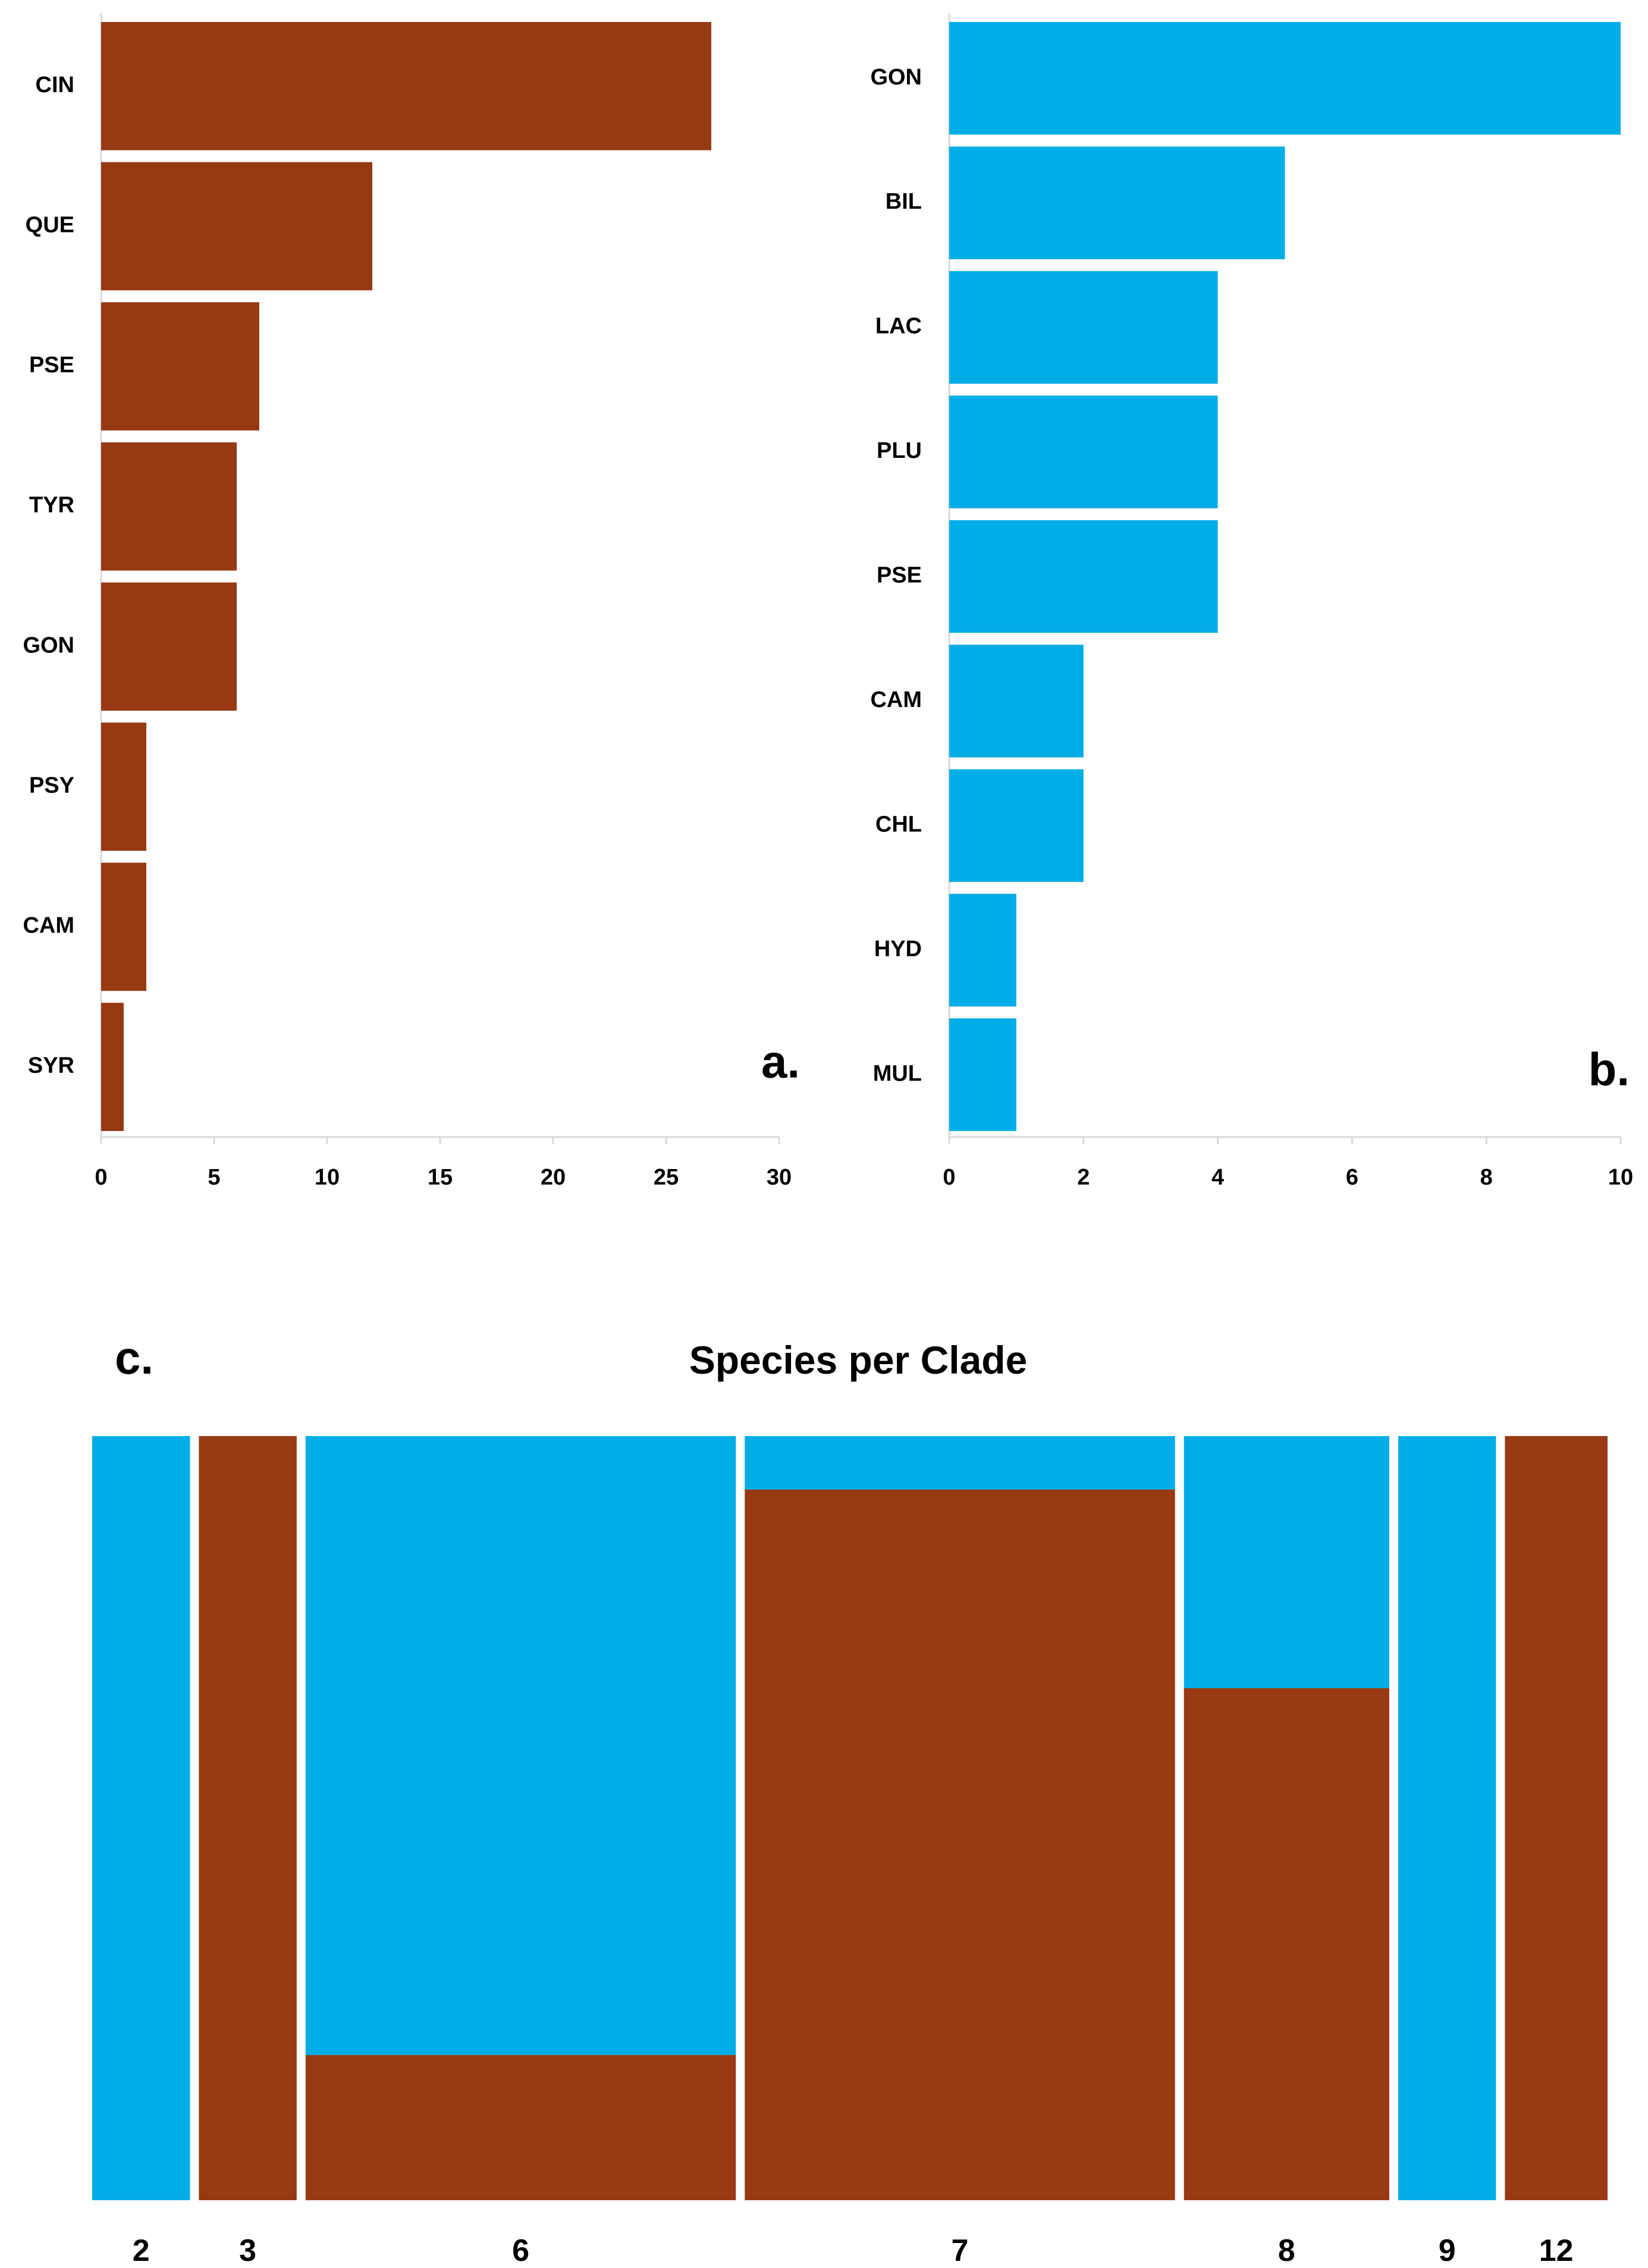 The height and width of the screenshot is (2268, 1648). I want to click on b-category-label: MUL, so click(897, 1073).